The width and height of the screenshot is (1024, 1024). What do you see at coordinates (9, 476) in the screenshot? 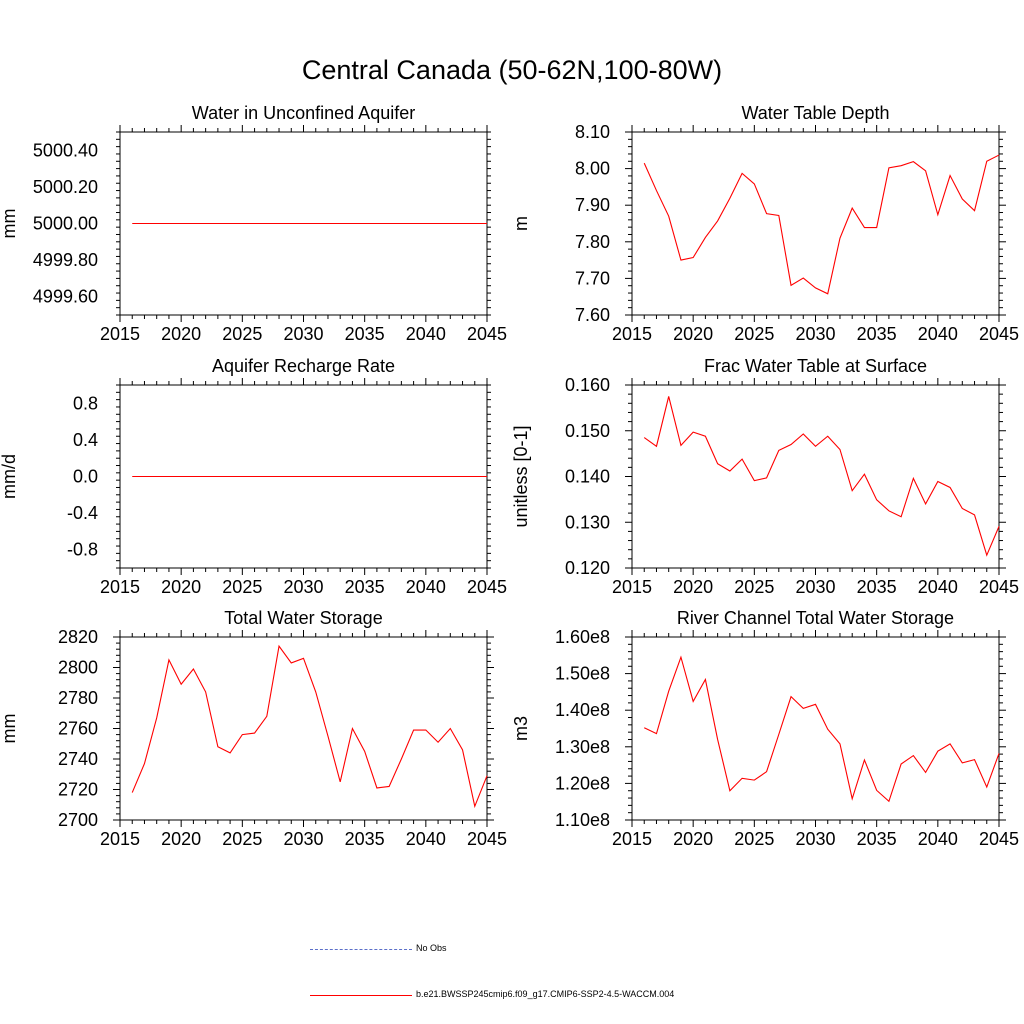
I see `y-axis-label: mm/d` at bounding box center [9, 476].